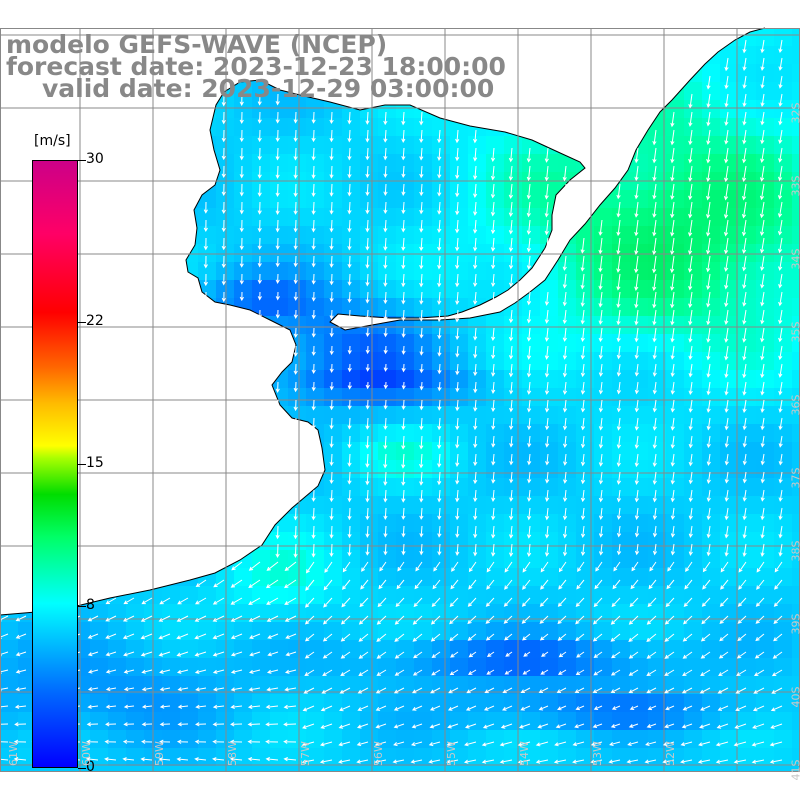  What do you see at coordinates (90, 604) in the screenshot?
I see `colorbar-tick-label: 8` at bounding box center [90, 604].